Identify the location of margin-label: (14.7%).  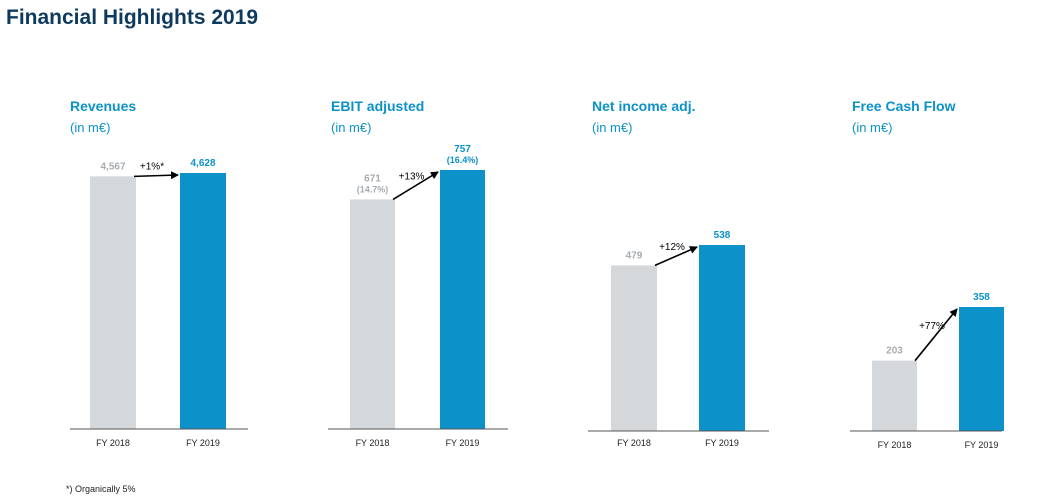
(373, 189).